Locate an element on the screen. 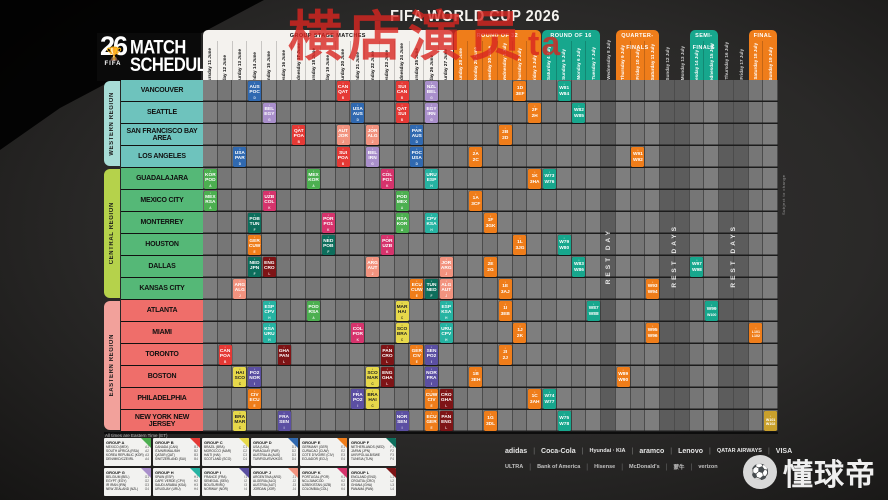 This screenshot has height=500, width=888. date-cell: Monday 22 June is located at coordinates (371, 64).